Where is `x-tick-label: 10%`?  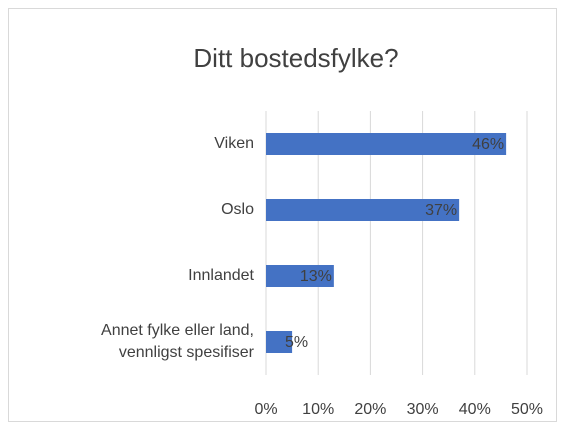 x-tick-label: 10% is located at coordinates (318, 409).